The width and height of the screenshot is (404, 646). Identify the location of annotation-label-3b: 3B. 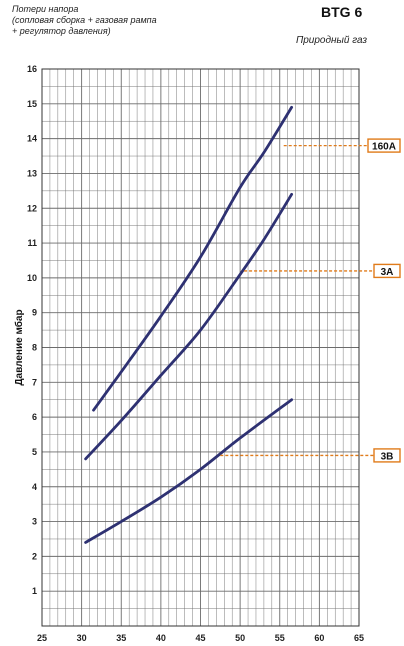
(387, 456).